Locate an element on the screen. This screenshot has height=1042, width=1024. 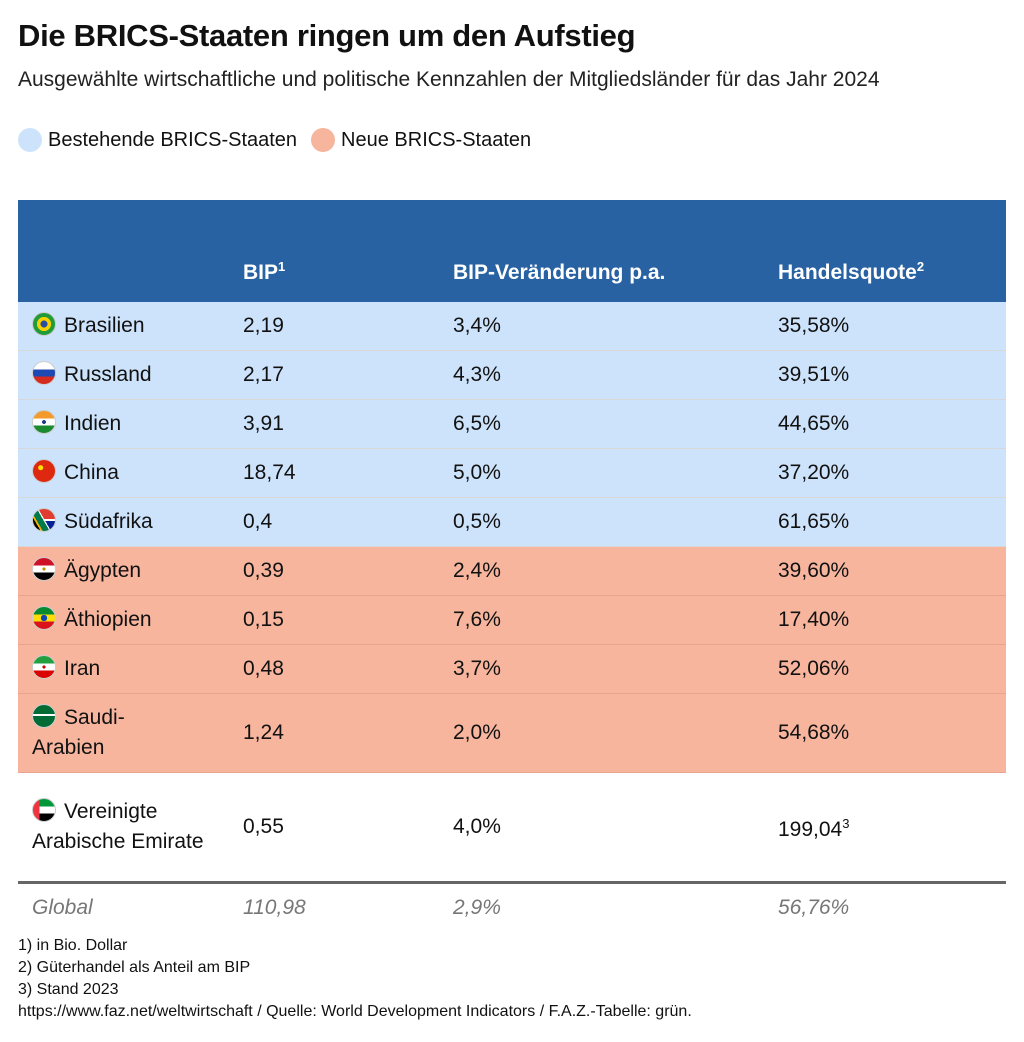
table-row: Russland 2,17 4,3% 39,51% is located at coordinates (512, 375).